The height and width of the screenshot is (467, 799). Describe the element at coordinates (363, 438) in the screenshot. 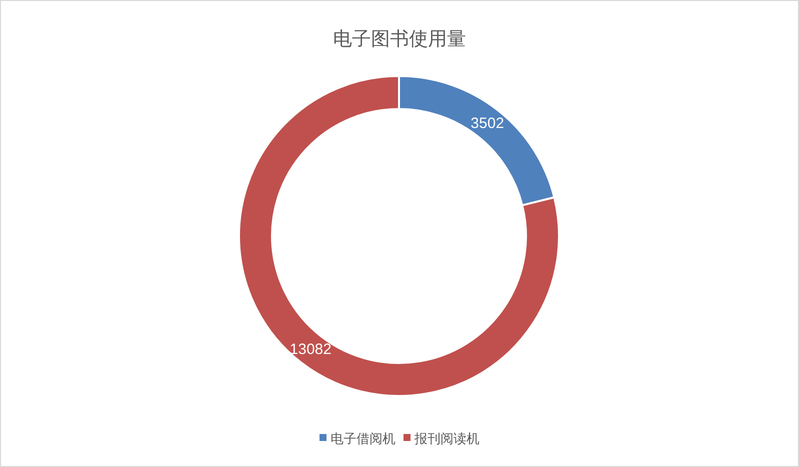

I see `legend-label: 电子借阅机` at that location.